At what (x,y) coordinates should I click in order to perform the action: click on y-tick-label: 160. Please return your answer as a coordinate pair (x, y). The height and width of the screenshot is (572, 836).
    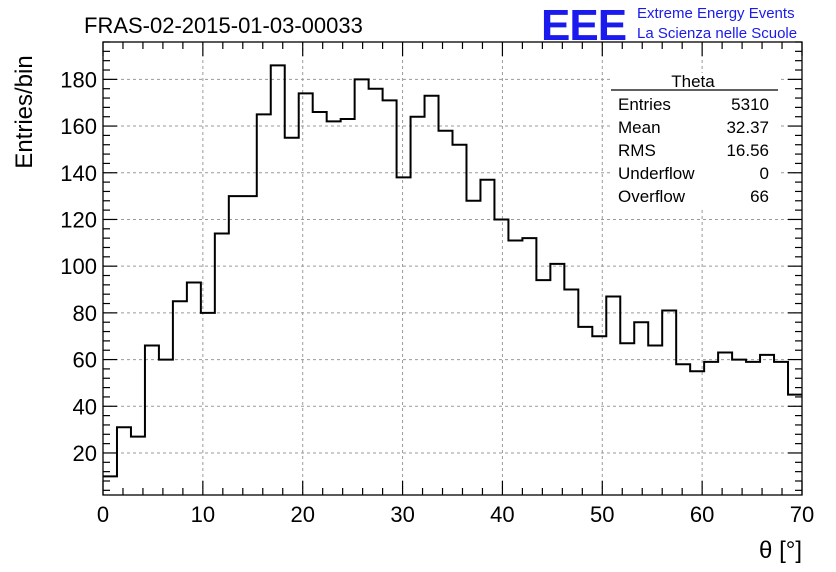
    Looking at the image, I should click on (78, 126).